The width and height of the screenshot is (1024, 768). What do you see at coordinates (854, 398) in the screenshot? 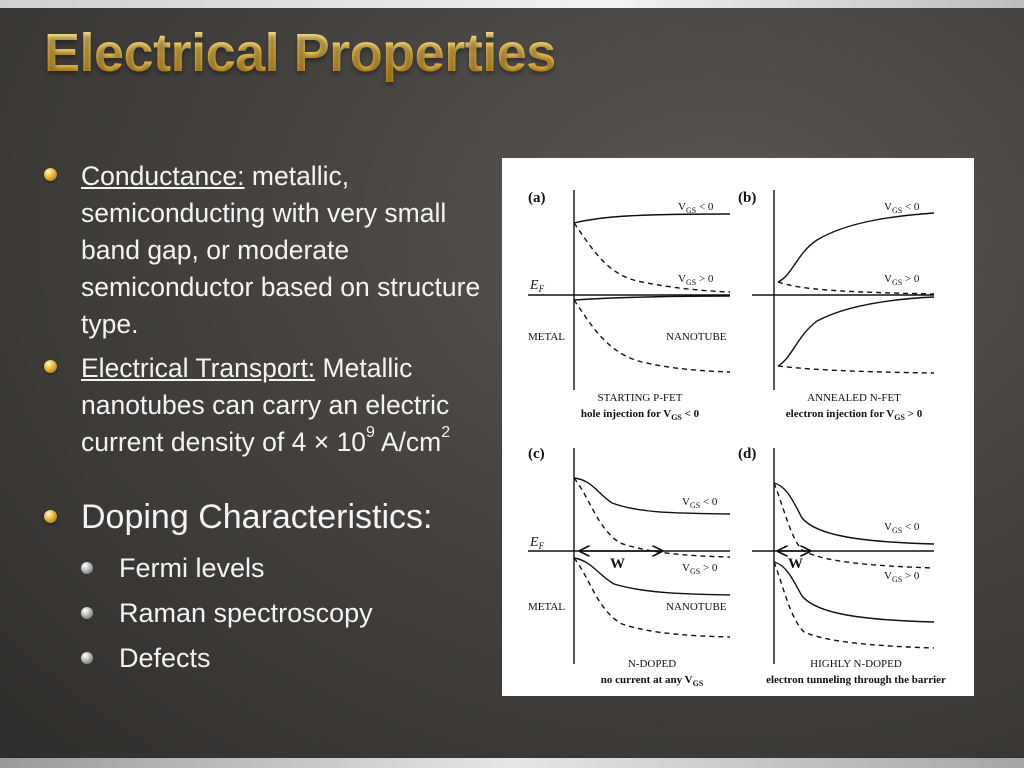
I see `panel-caption: ANNEALED N-FET` at bounding box center [854, 398].